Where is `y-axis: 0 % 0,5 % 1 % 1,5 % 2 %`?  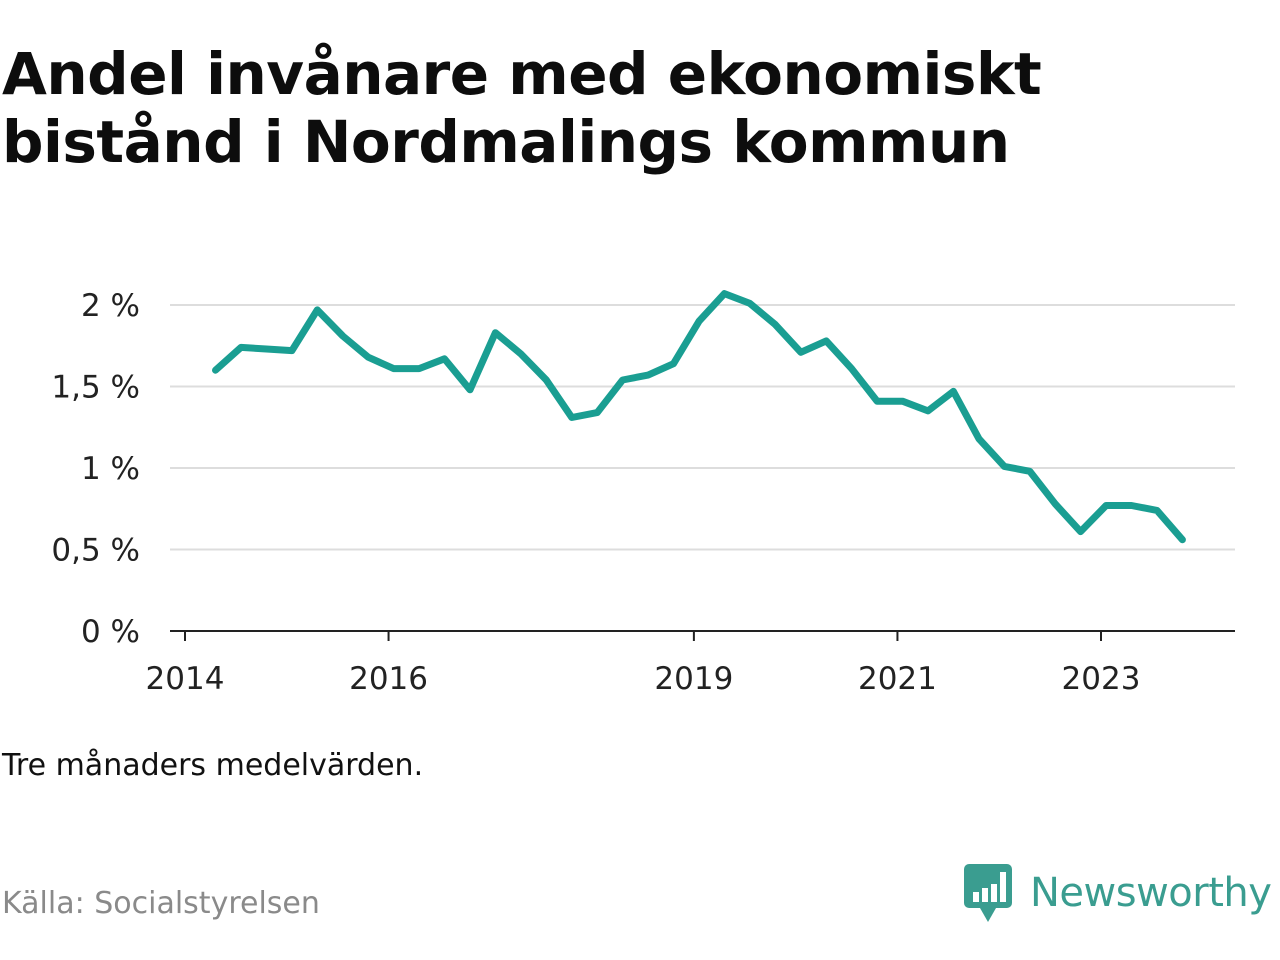
y-axis: 0 % 0,5 % 1 % 1,5 % 2 % is located at coordinates (95, 469).